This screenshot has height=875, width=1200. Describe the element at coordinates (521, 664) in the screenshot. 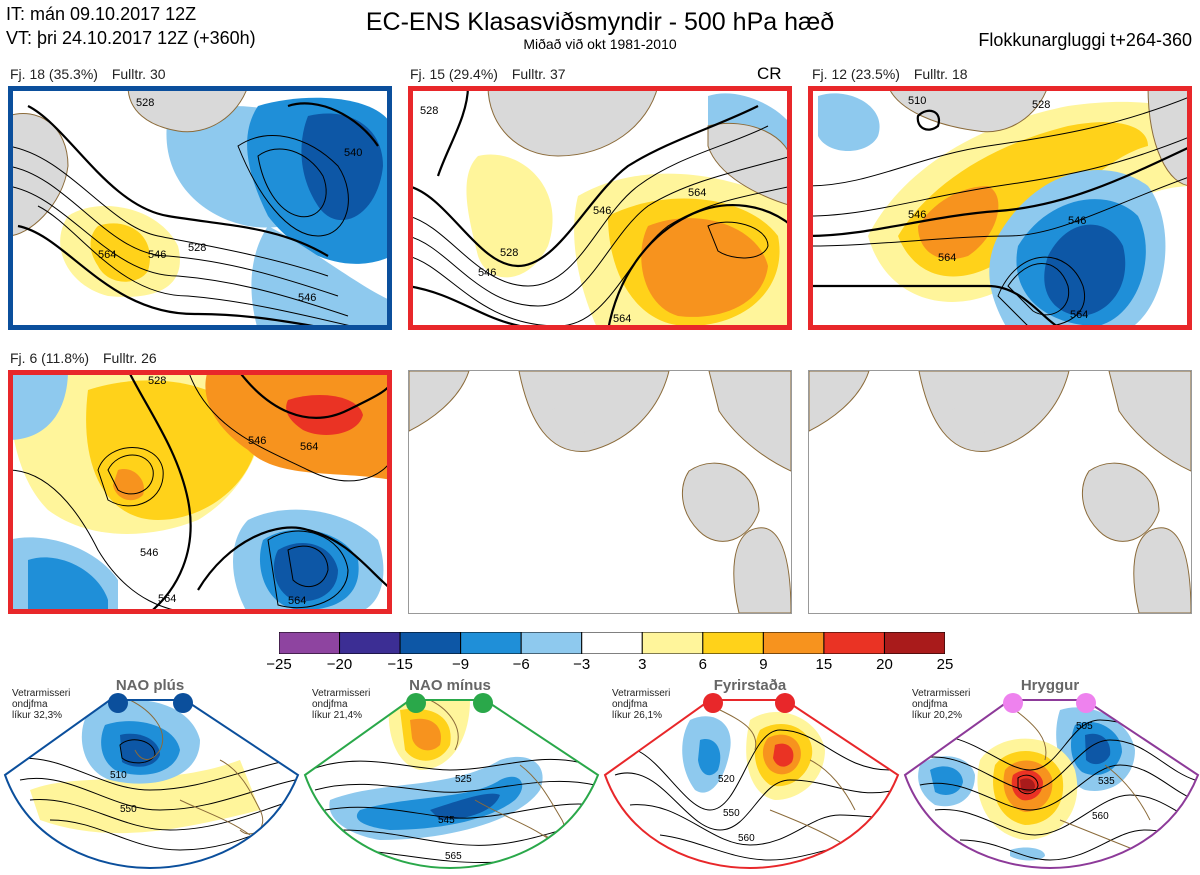

I see `colorbar-tick: −6` at that location.